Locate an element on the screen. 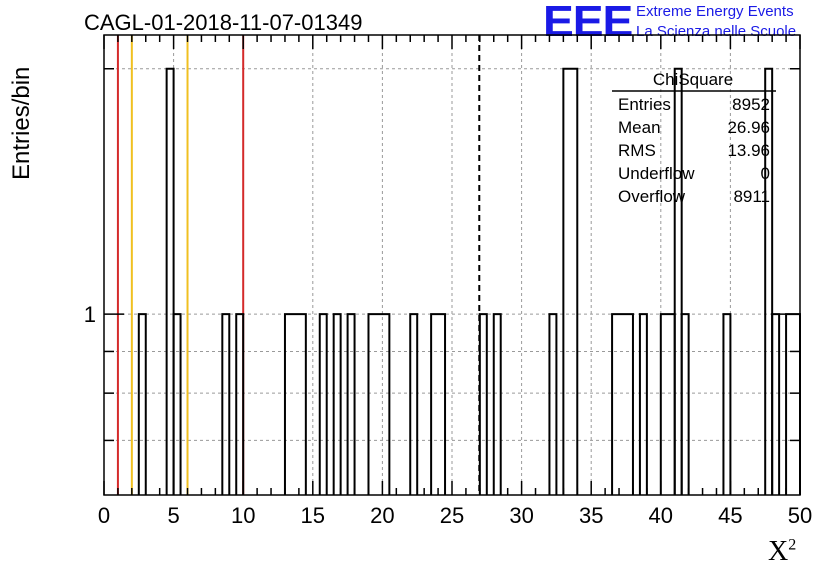  x-tick-label: 15 is located at coordinates (313, 515).